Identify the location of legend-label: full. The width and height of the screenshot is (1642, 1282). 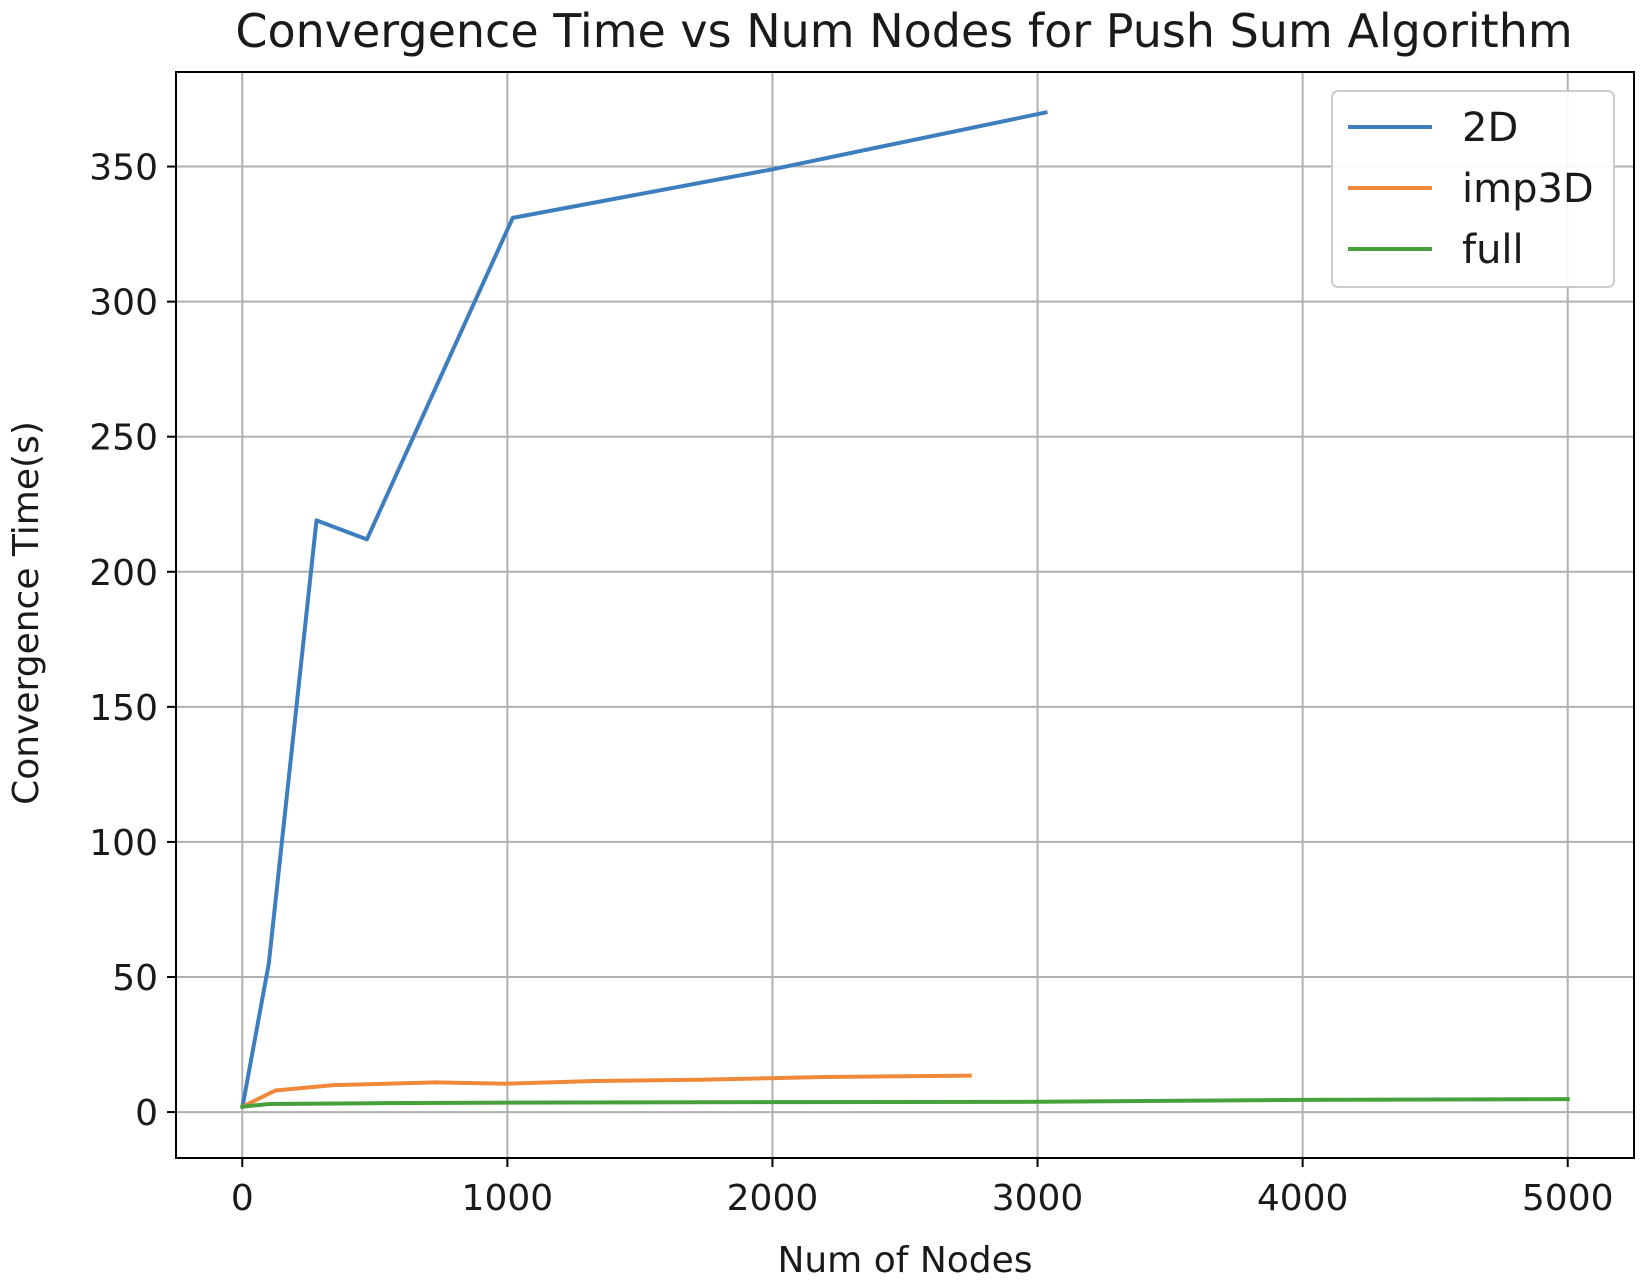
(1493, 250).